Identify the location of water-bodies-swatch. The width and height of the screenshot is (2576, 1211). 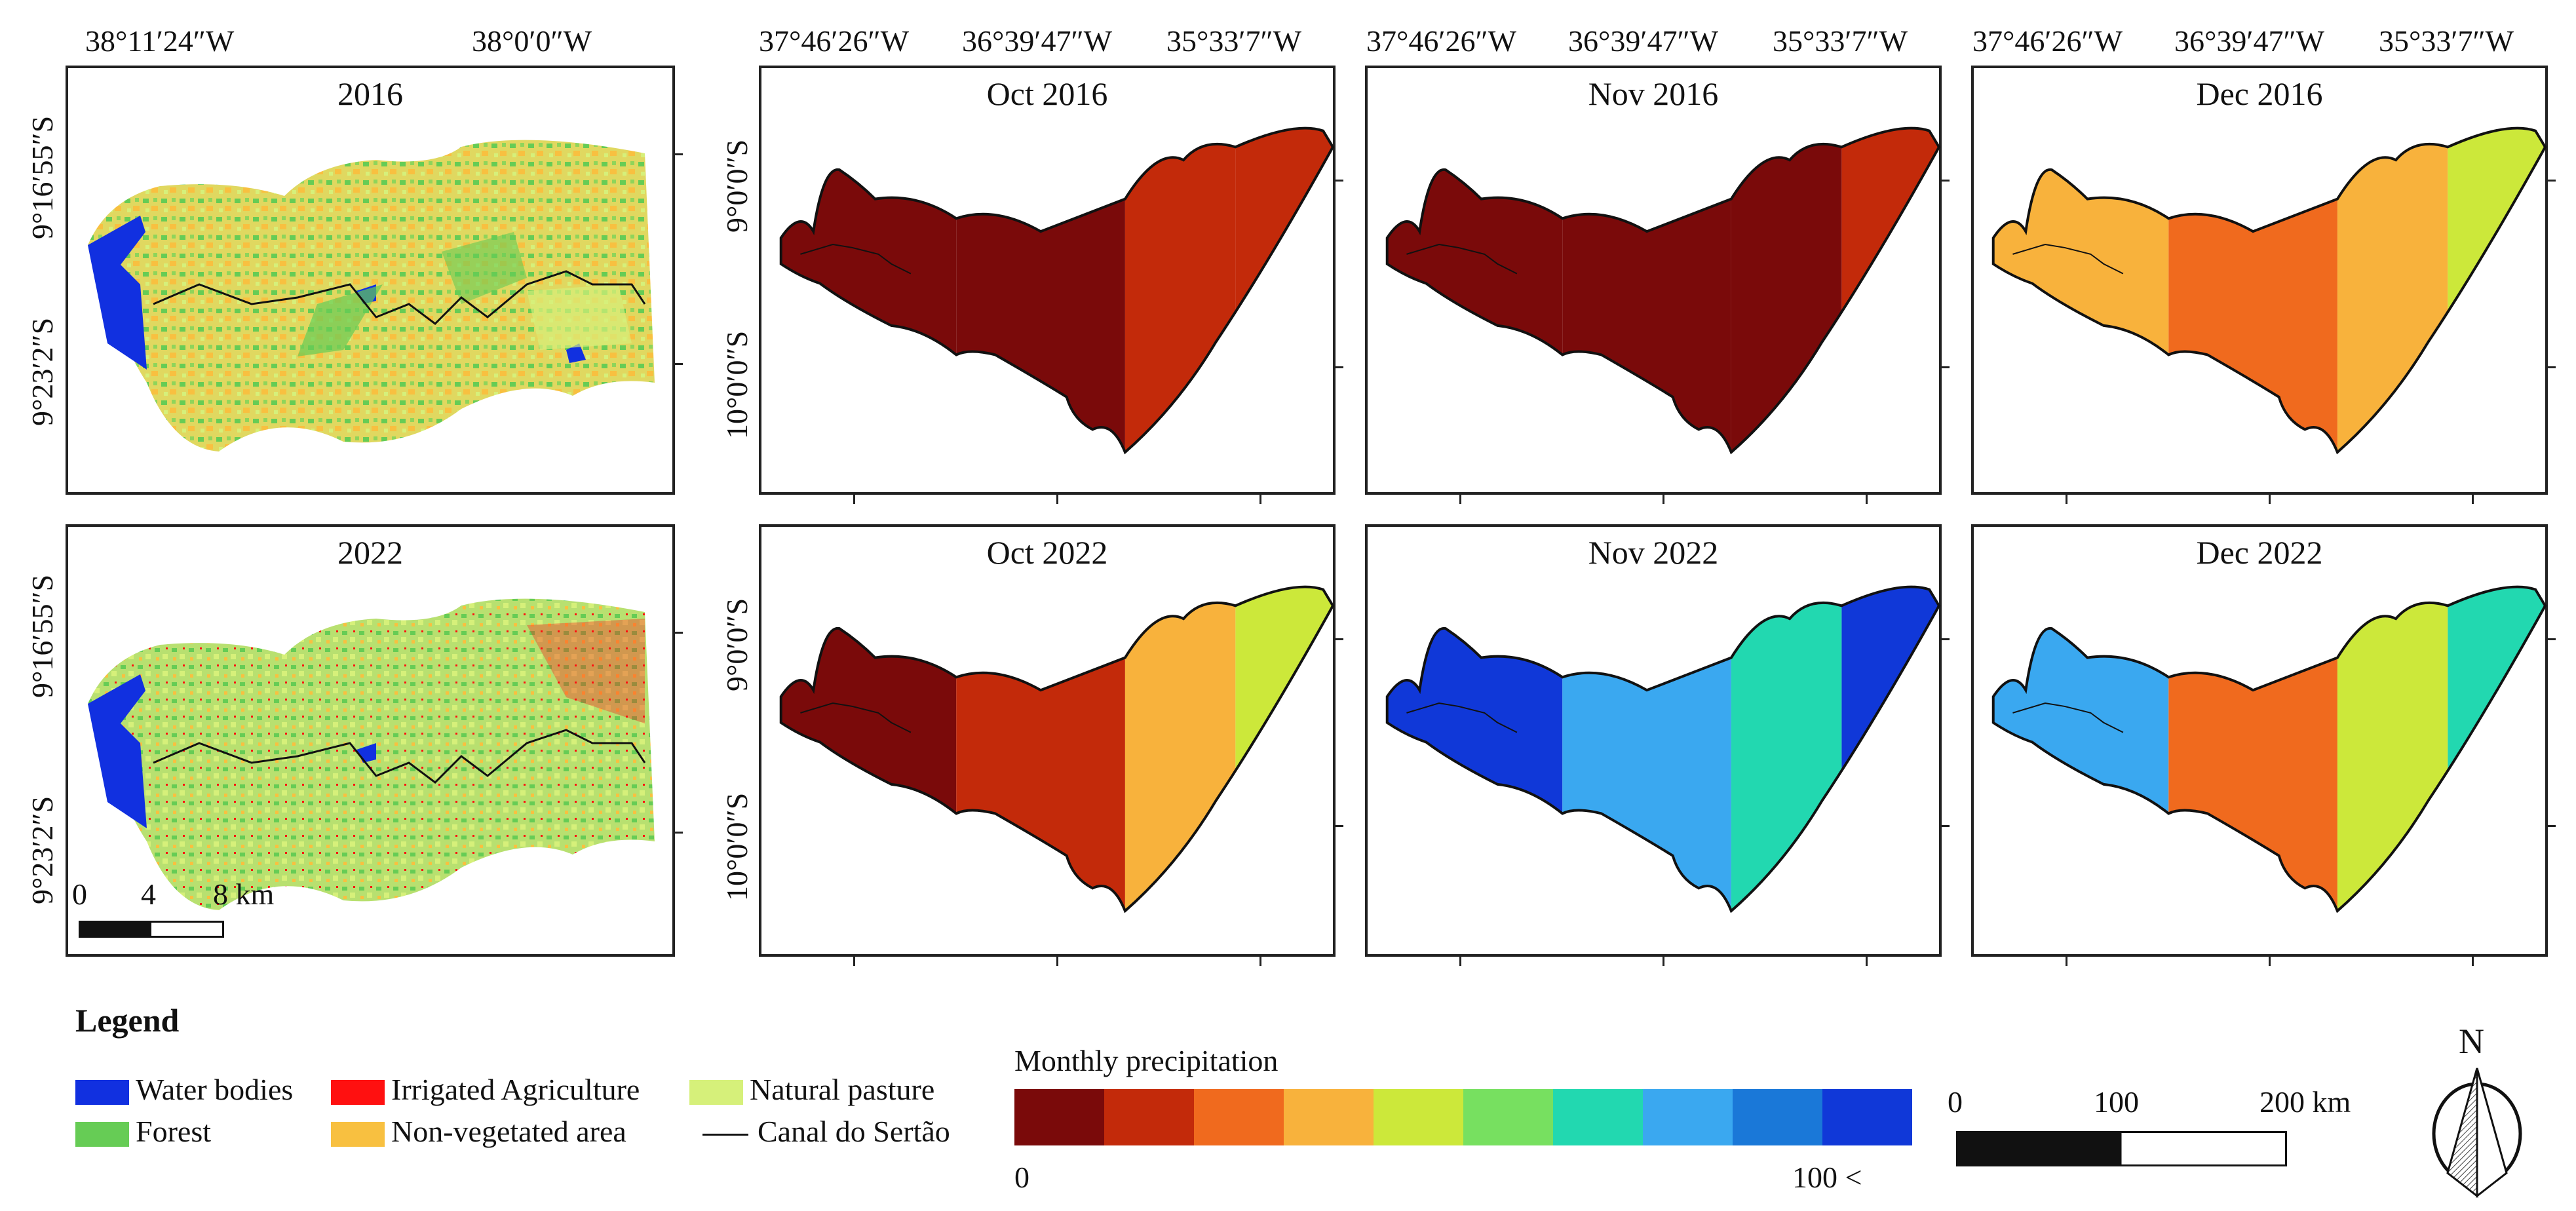
(102, 1092).